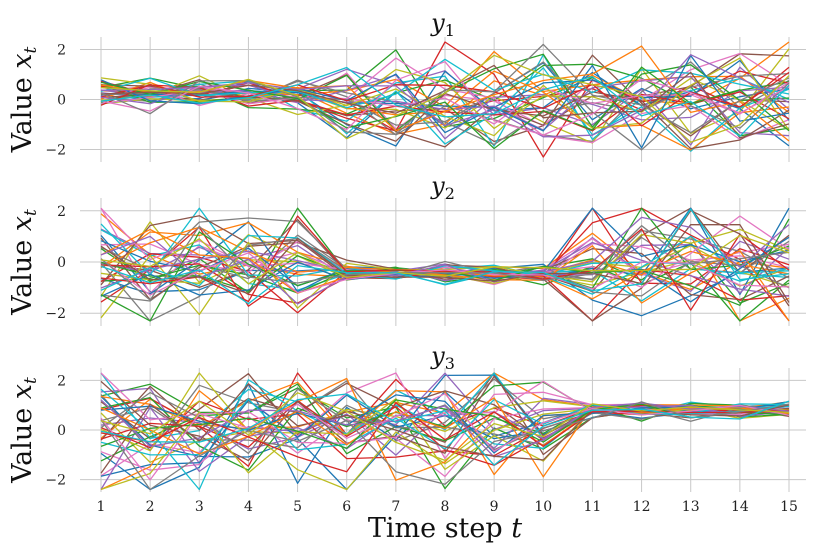 The image size is (830, 554). I want to click on x-axis-label: Time step t, so click(445, 528).